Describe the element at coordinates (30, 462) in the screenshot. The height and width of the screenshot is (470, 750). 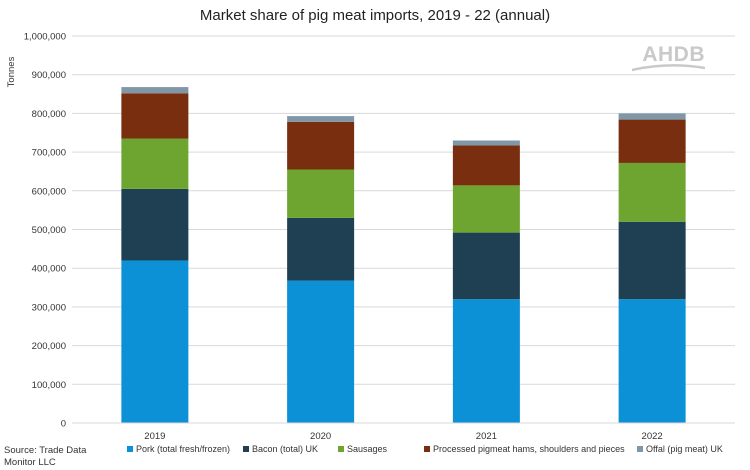
I see `source-line-2: Monitor LLC` at that location.